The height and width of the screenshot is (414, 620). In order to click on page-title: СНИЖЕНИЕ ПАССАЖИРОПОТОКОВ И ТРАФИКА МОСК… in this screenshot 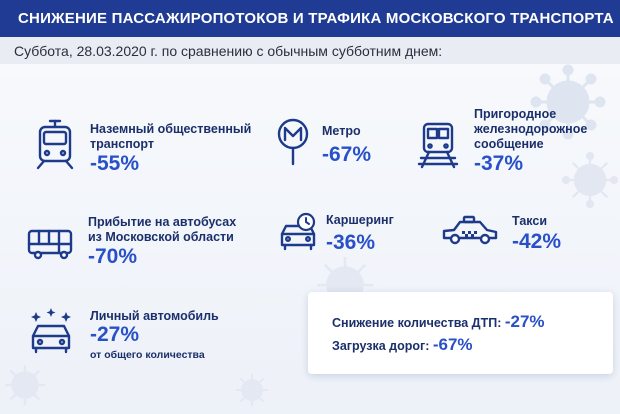, I will do `click(316, 18)`.